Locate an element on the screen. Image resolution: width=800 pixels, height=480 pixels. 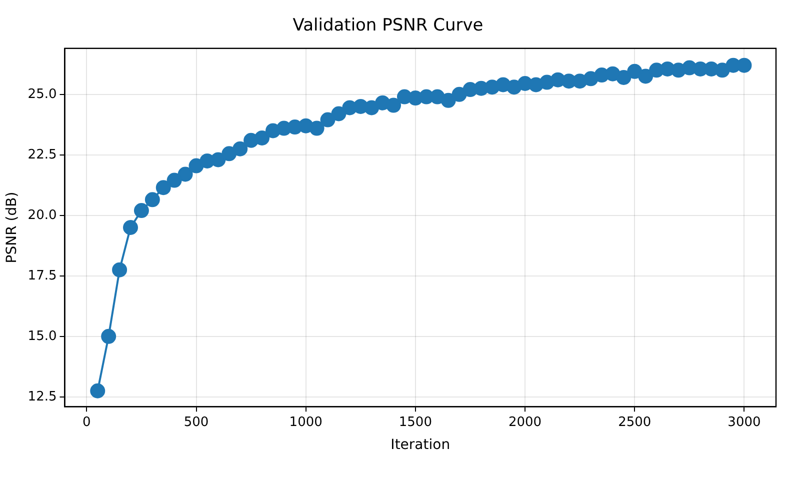
y-tick-label: 15.0 is located at coordinates (42, 336).